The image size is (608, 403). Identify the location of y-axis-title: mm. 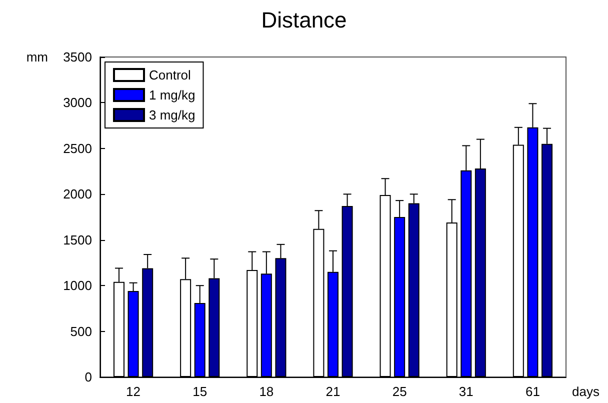
(37, 57).